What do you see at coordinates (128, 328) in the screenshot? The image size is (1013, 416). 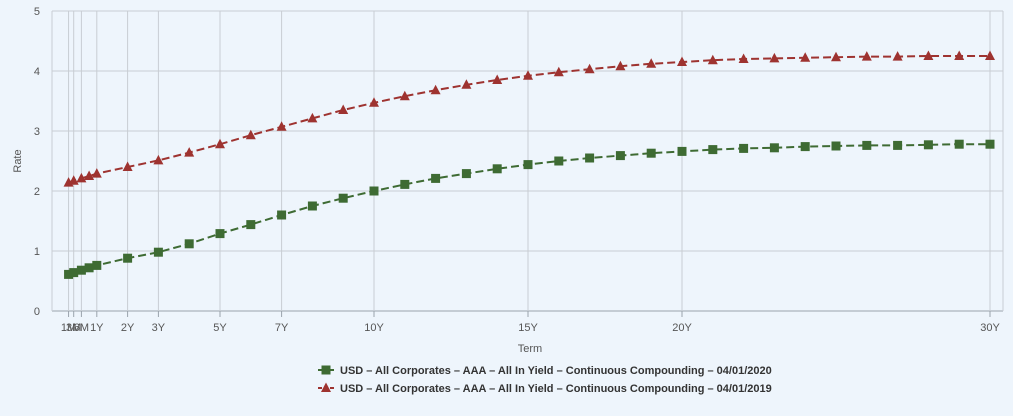 I see `x-tick-label: 2Y` at bounding box center [128, 328].